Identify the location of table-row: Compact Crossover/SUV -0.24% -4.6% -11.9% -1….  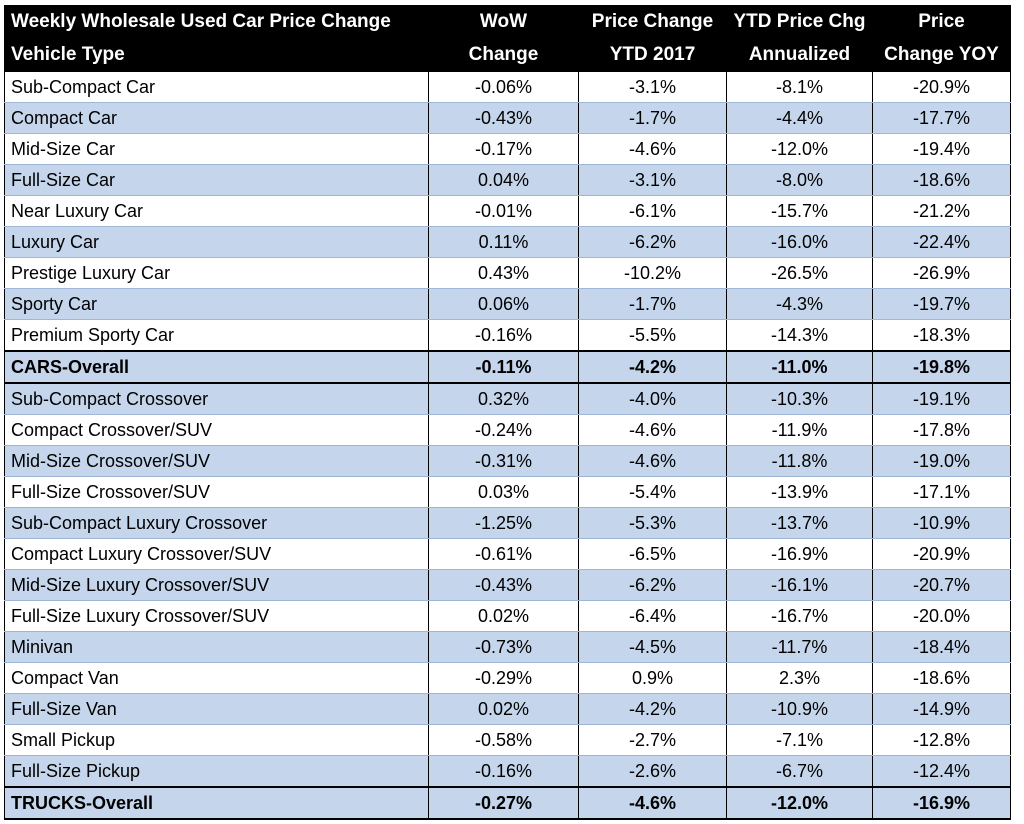
(507, 430).